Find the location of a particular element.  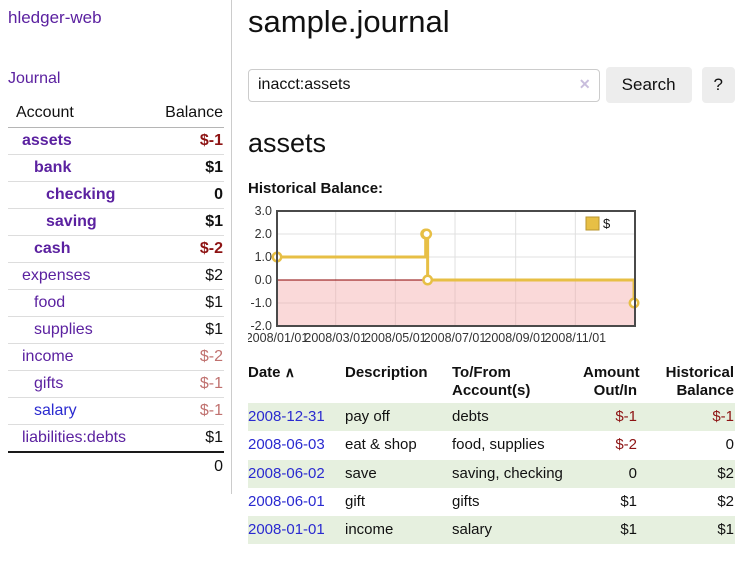

transaction-accounts: saving, checking is located at coordinates (507, 473).